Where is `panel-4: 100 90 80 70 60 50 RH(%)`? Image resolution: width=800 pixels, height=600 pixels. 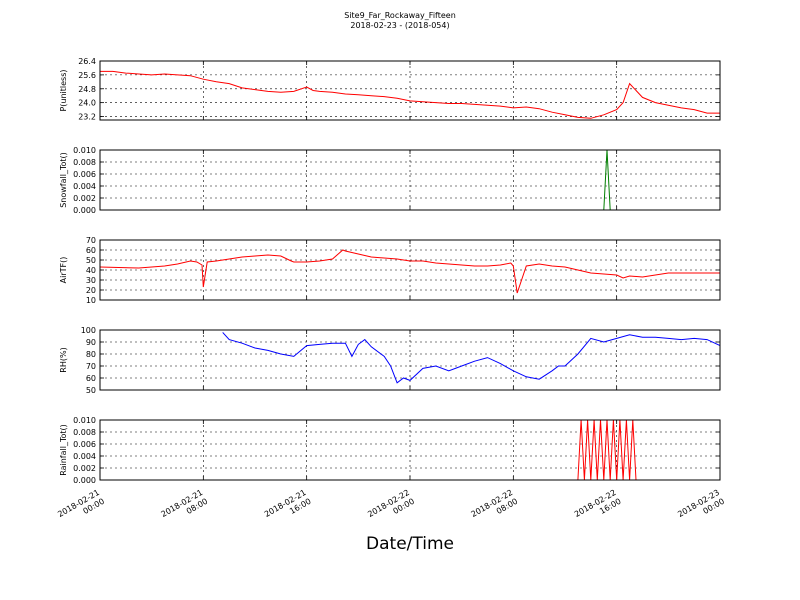 panel-4: 100 90 80 70 60 50 RH(%) is located at coordinates (390, 360).